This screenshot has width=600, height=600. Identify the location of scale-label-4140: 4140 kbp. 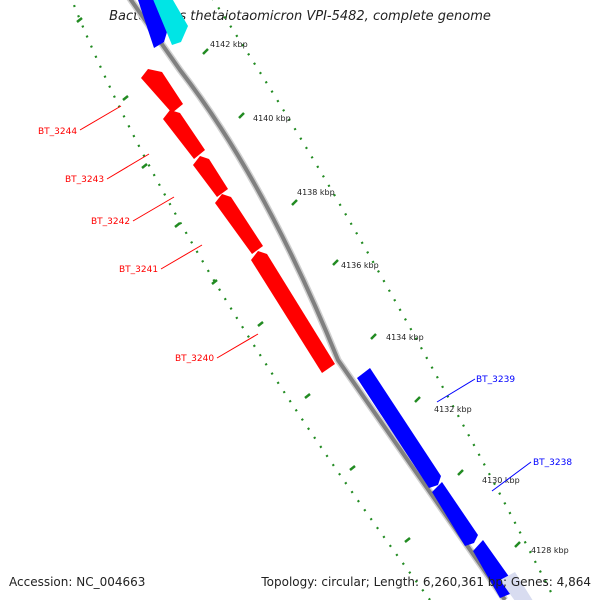
(272, 118).